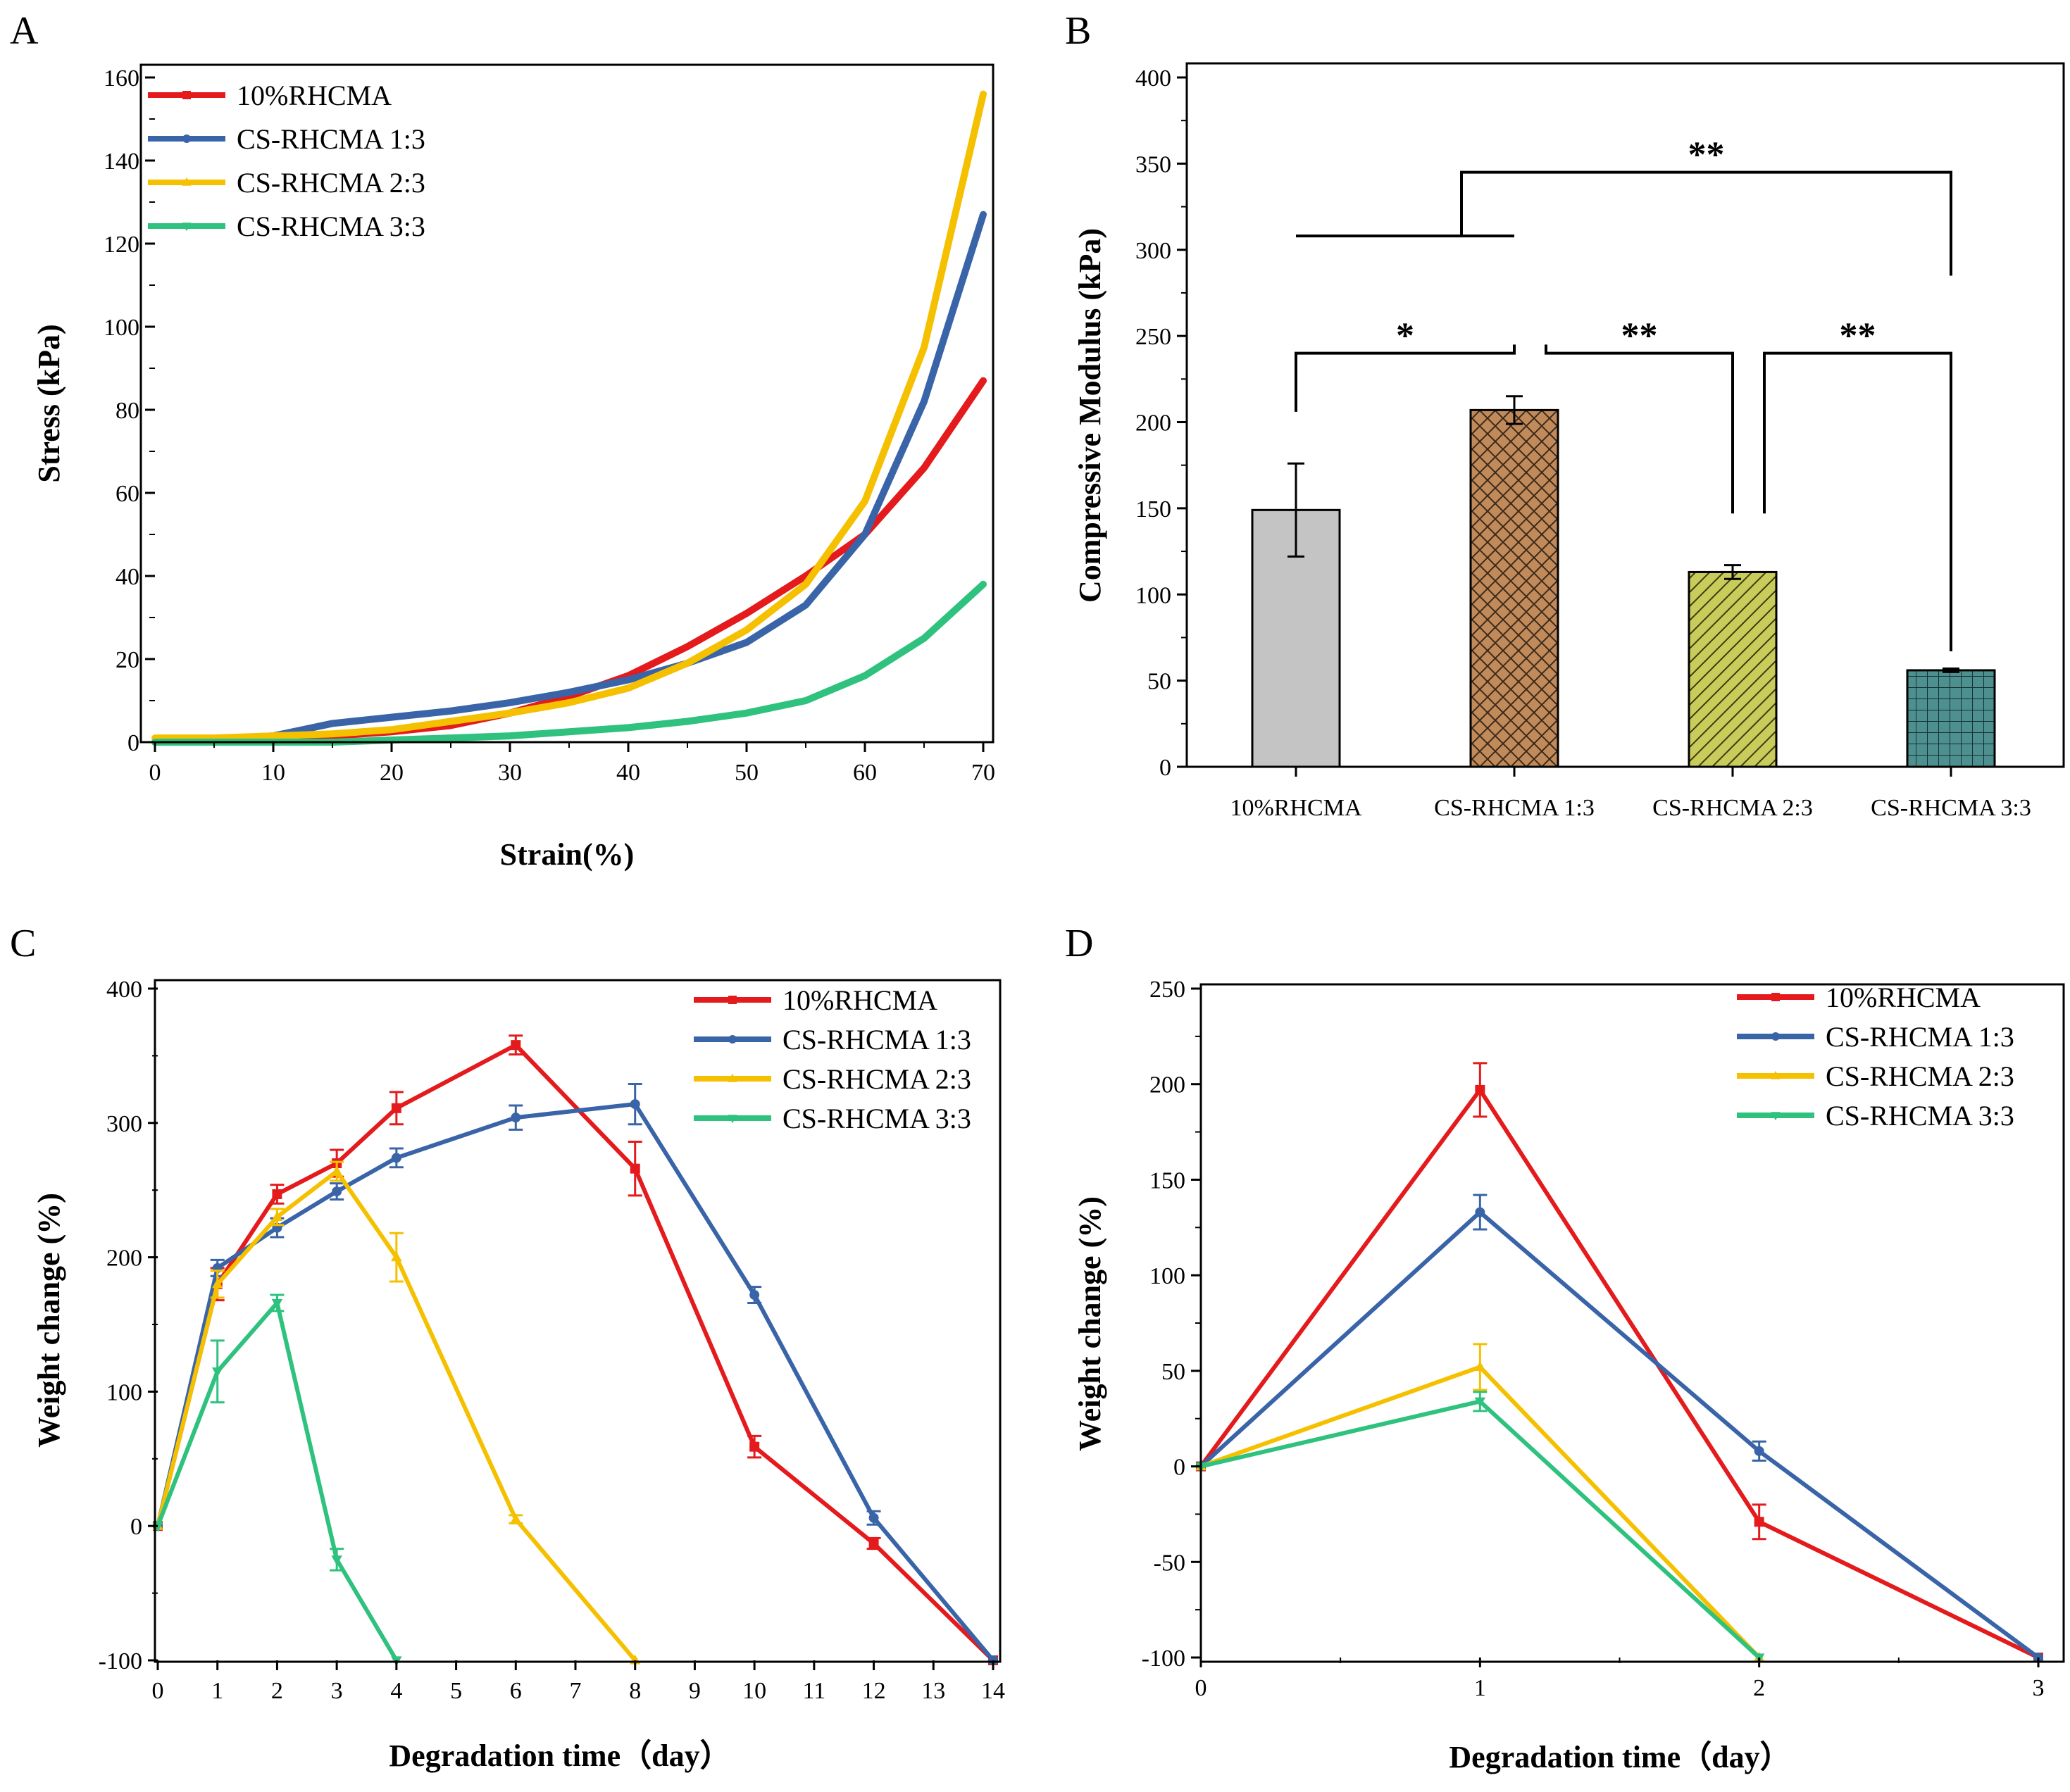 The image size is (2070, 1792). What do you see at coordinates (25, 31) in the screenshot?
I see `panel-a-letter: A` at bounding box center [25, 31].